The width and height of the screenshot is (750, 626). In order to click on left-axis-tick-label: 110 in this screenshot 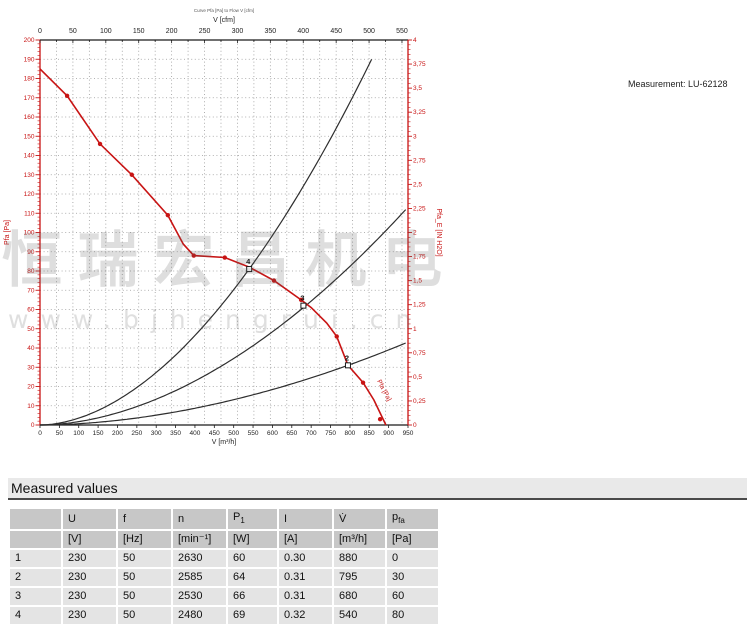, I will do `click(29, 213)`.